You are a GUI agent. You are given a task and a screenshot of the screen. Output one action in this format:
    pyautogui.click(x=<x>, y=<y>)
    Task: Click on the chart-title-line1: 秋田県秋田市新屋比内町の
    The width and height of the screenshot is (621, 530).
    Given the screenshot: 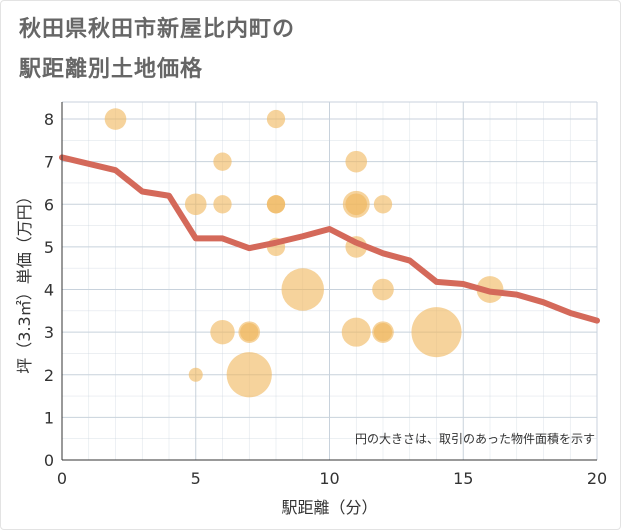 What is the action you would take?
    pyautogui.click(x=157, y=29)
    